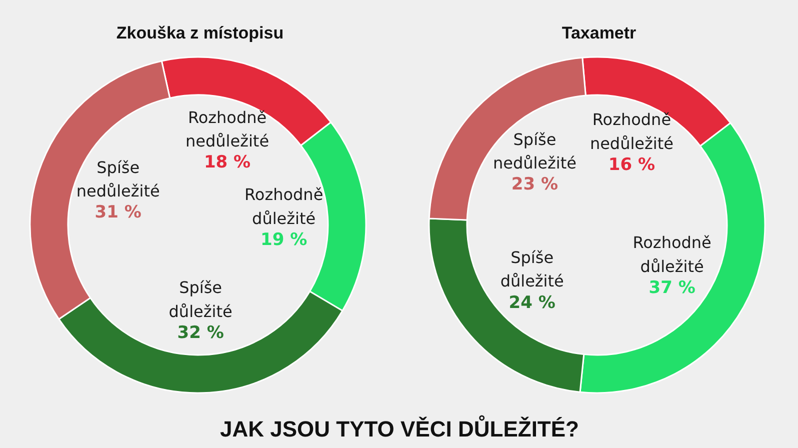  Describe the element at coordinates (672, 288) in the screenshot. I see `data-label: 37 %` at that location.